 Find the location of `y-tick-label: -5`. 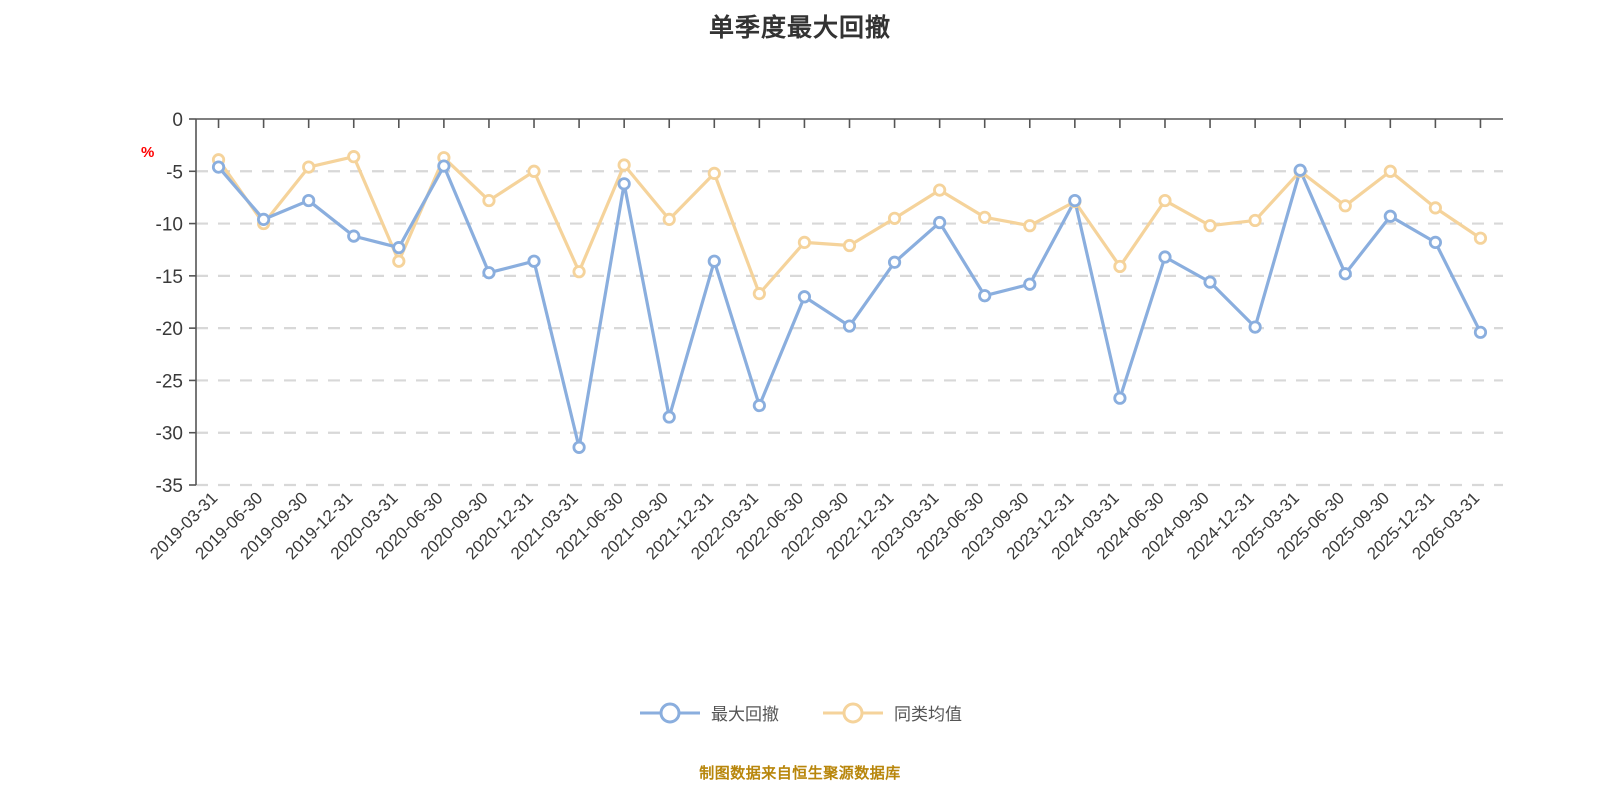

y-tick-label: -5 is located at coordinates (174, 172).